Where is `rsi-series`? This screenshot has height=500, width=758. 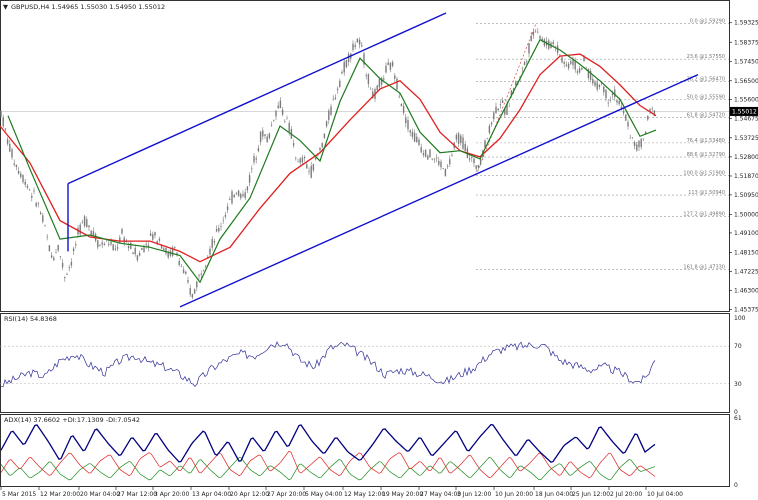 rsi-series is located at coordinates (364, 364).